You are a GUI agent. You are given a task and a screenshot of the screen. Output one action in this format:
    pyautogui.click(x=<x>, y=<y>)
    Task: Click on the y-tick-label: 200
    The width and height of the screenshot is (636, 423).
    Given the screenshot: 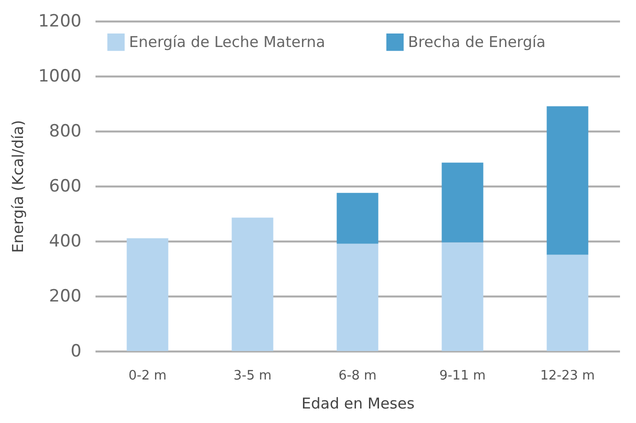 What is the action you would take?
    pyautogui.click(x=65, y=296)
    